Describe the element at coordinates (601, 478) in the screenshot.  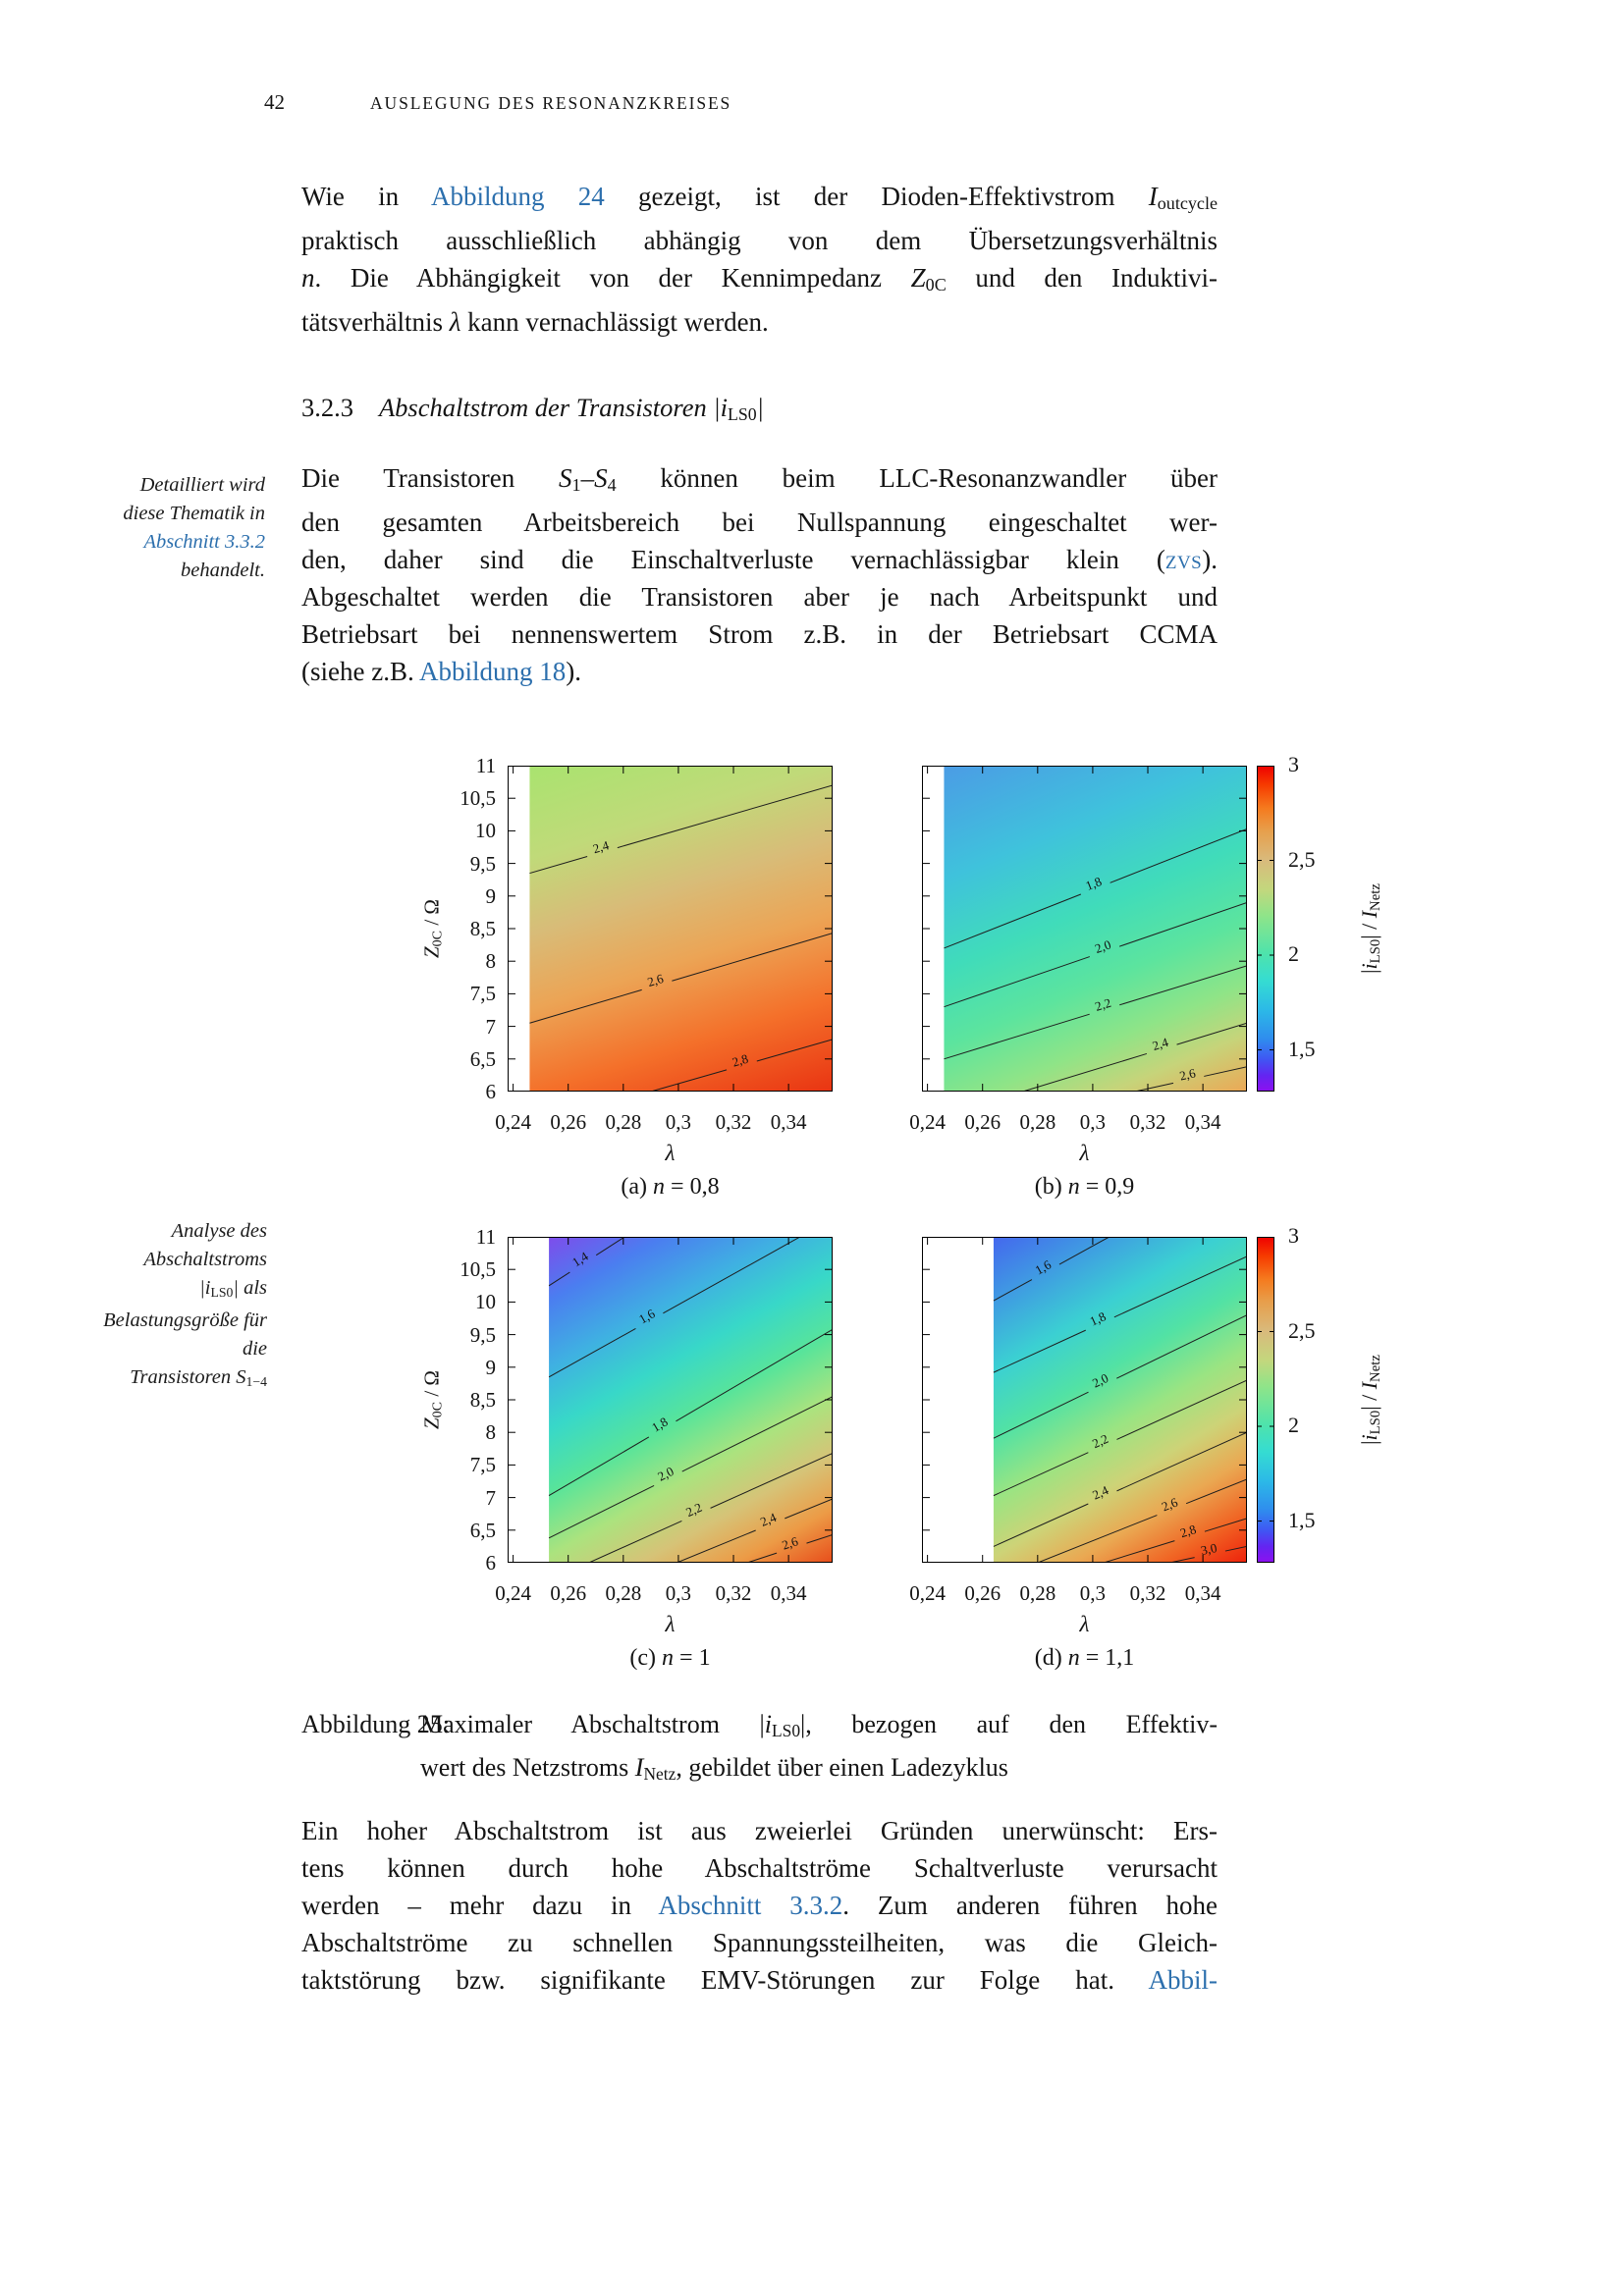
I see `text-run: S` at that location.